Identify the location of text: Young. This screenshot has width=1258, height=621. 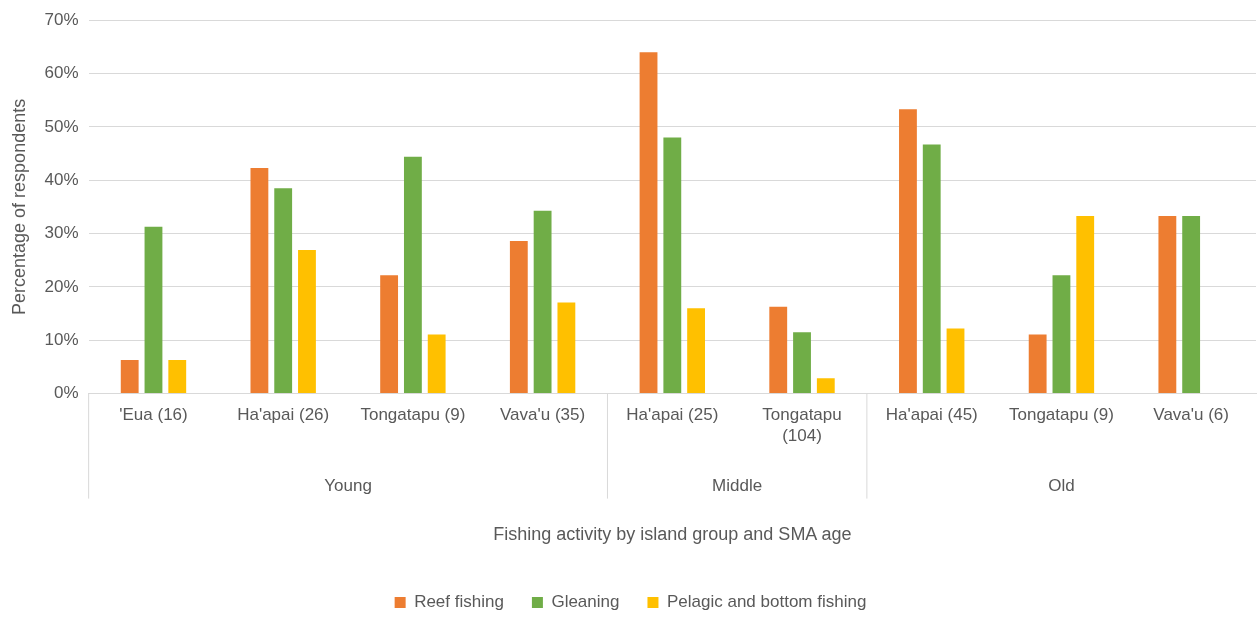
(348, 486).